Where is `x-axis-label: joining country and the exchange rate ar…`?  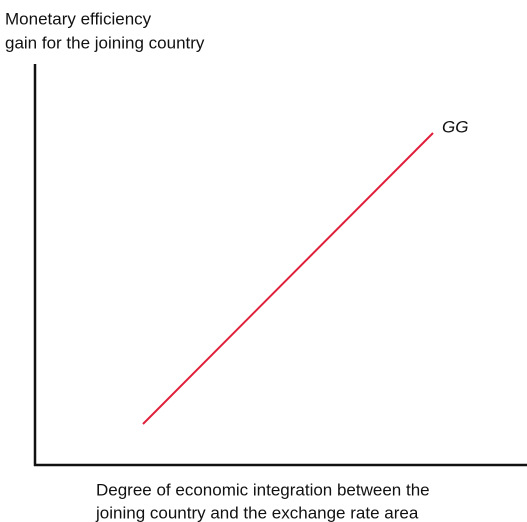
x-axis-label: joining country and the exchange rate ar… is located at coordinates (257, 512).